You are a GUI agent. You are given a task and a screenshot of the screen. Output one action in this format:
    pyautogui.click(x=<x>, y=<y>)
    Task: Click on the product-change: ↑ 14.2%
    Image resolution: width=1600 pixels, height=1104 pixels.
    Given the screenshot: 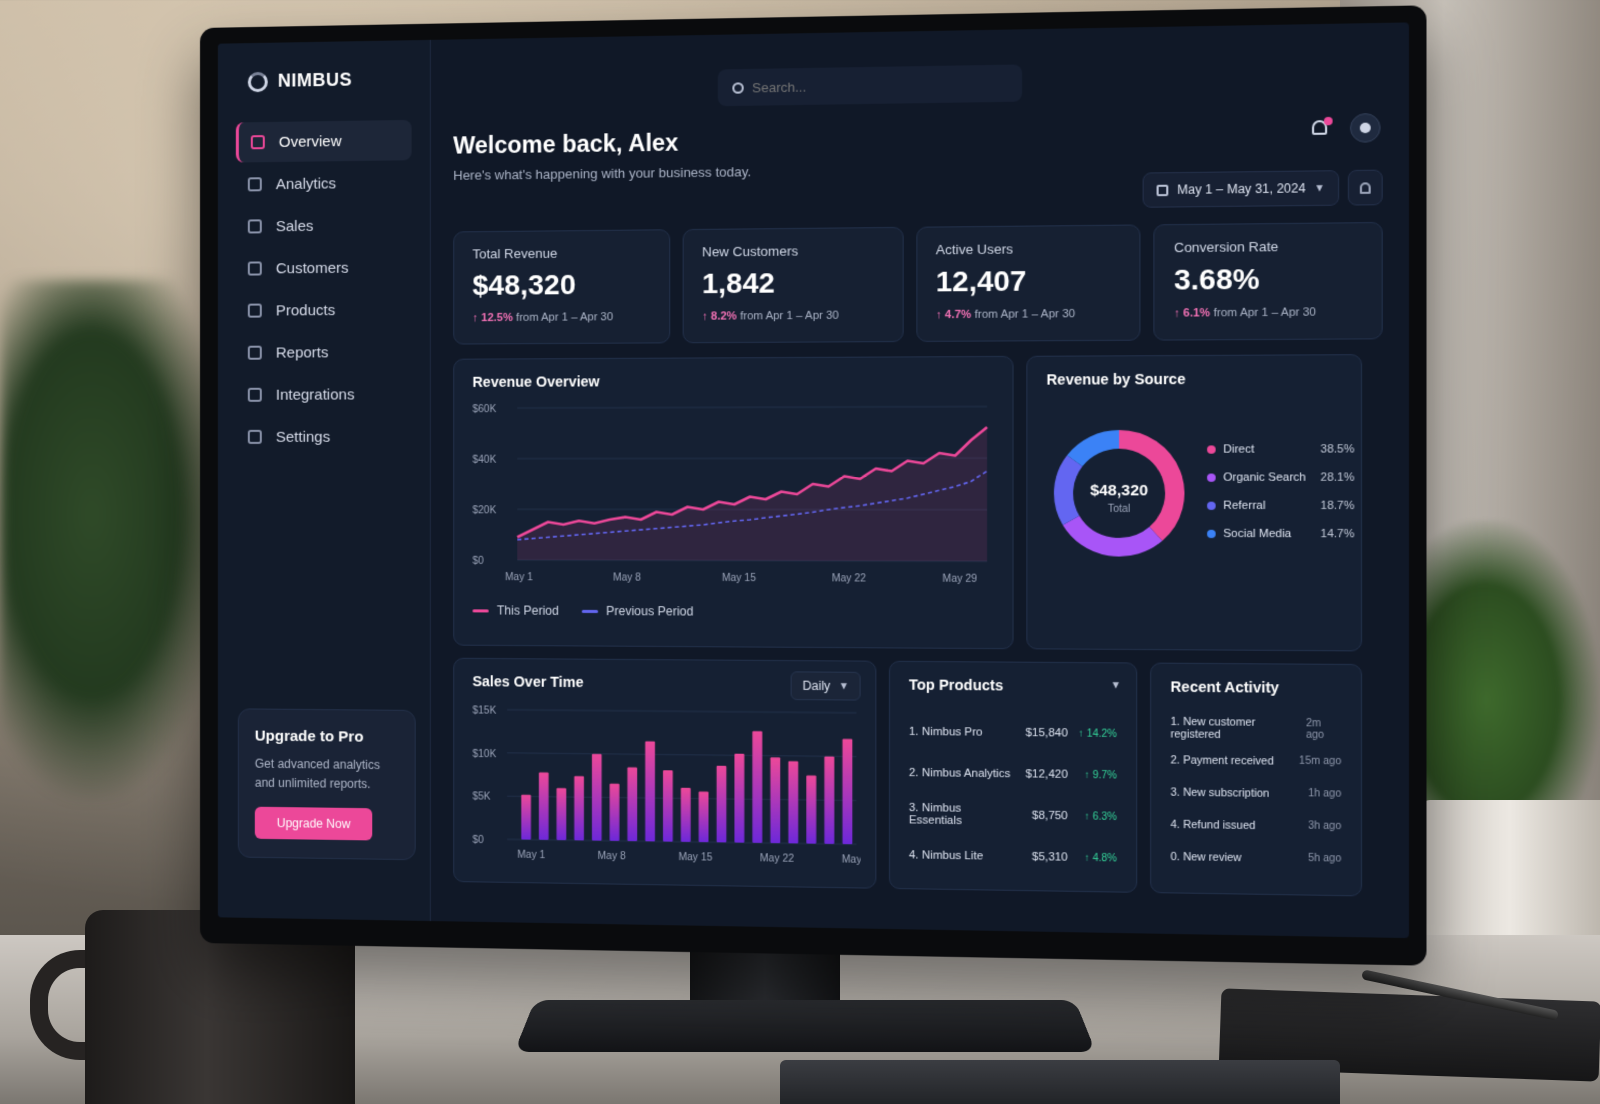 What is the action you would take?
    pyautogui.click(x=1095, y=734)
    